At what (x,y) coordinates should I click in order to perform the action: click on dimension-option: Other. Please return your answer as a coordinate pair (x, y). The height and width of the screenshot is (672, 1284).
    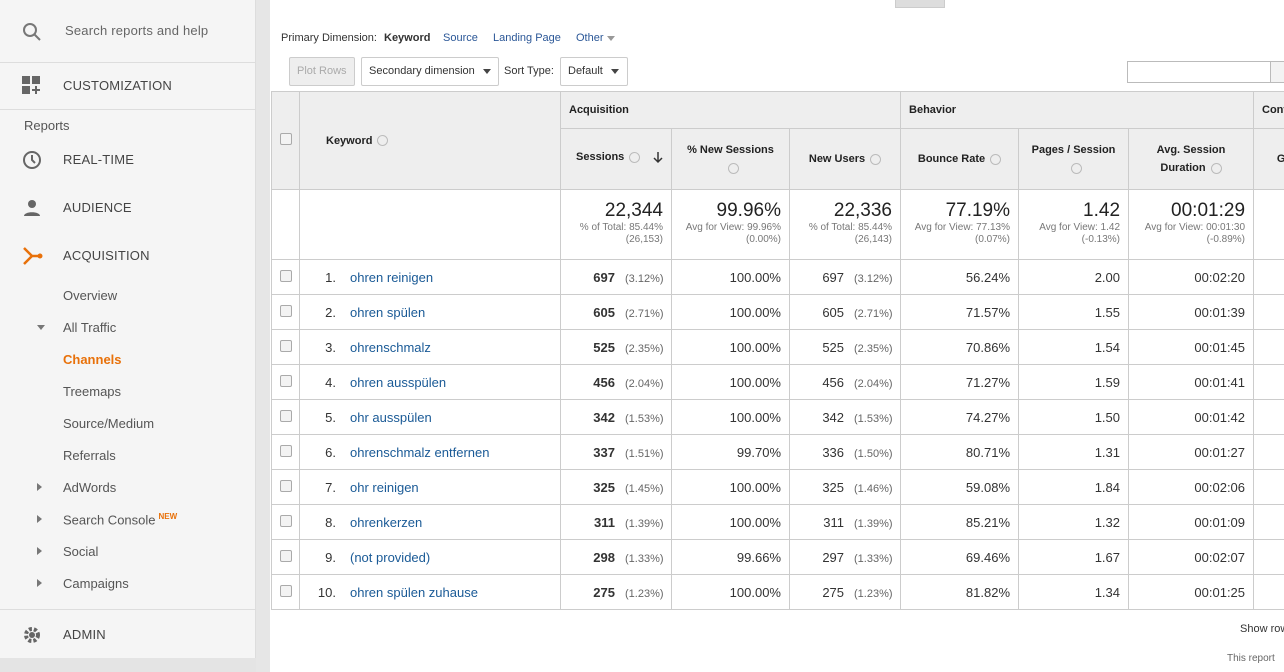
    Looking at the image, I should click on (595, 38).